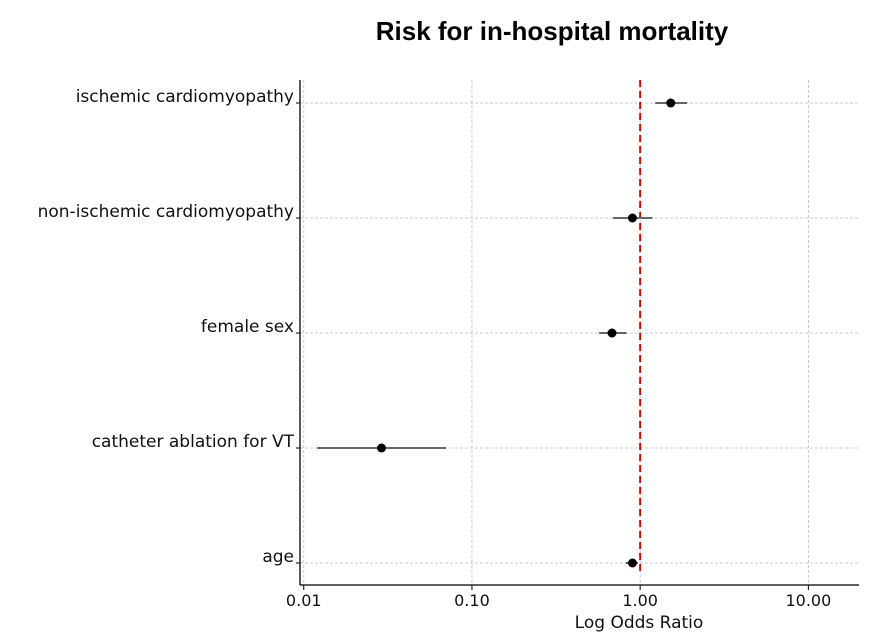 This screenshot has height=638, width=885. Describe the element at coordinates (304, 600) in the screenshot. I see `x-tick-label: 0.01` at that location.